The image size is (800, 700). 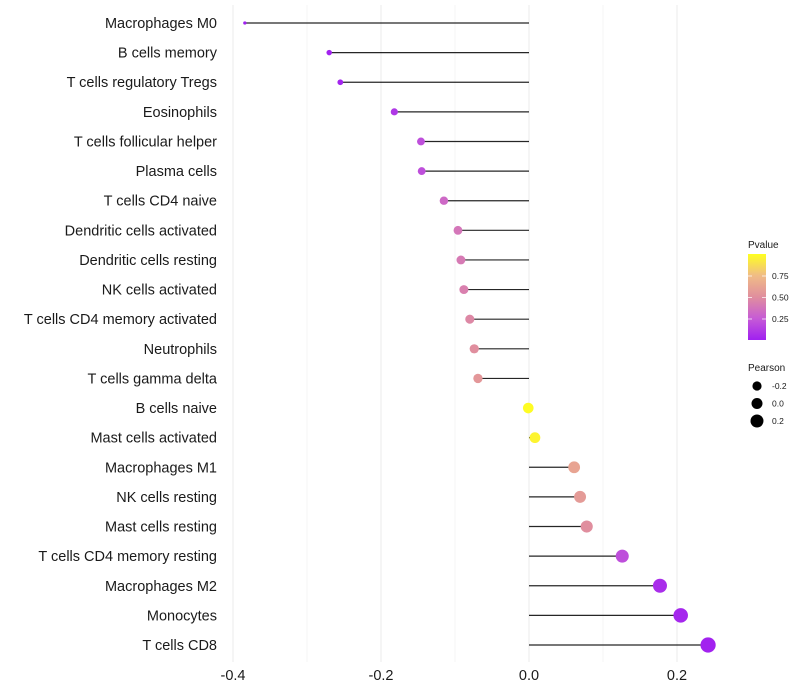 What do you see at coordinates (779, 386) in the screenshot?
I see `size-legend-label: -0.2` at bounding box center [779, 386].